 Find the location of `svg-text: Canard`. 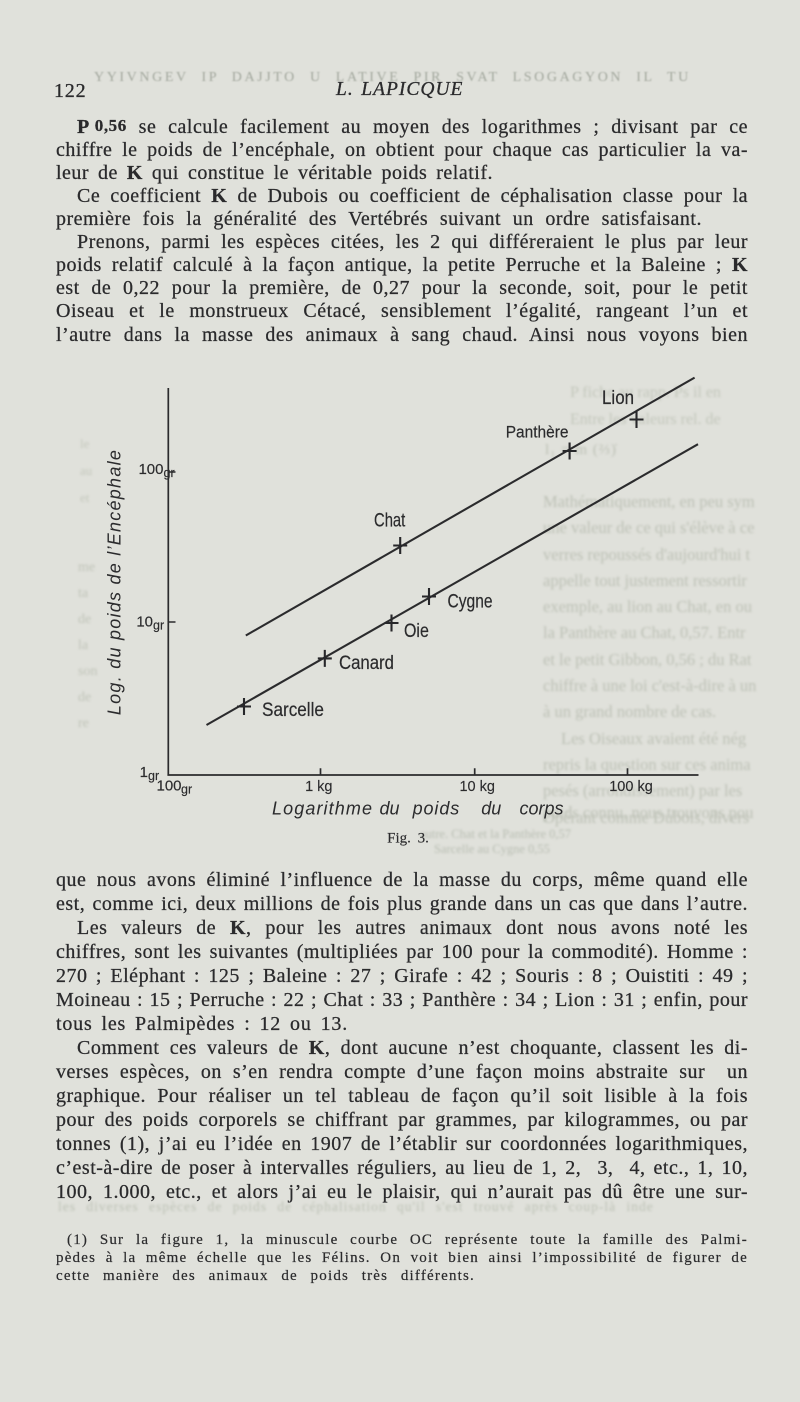

svg-text: Canard is located at coordinates (366, 662).